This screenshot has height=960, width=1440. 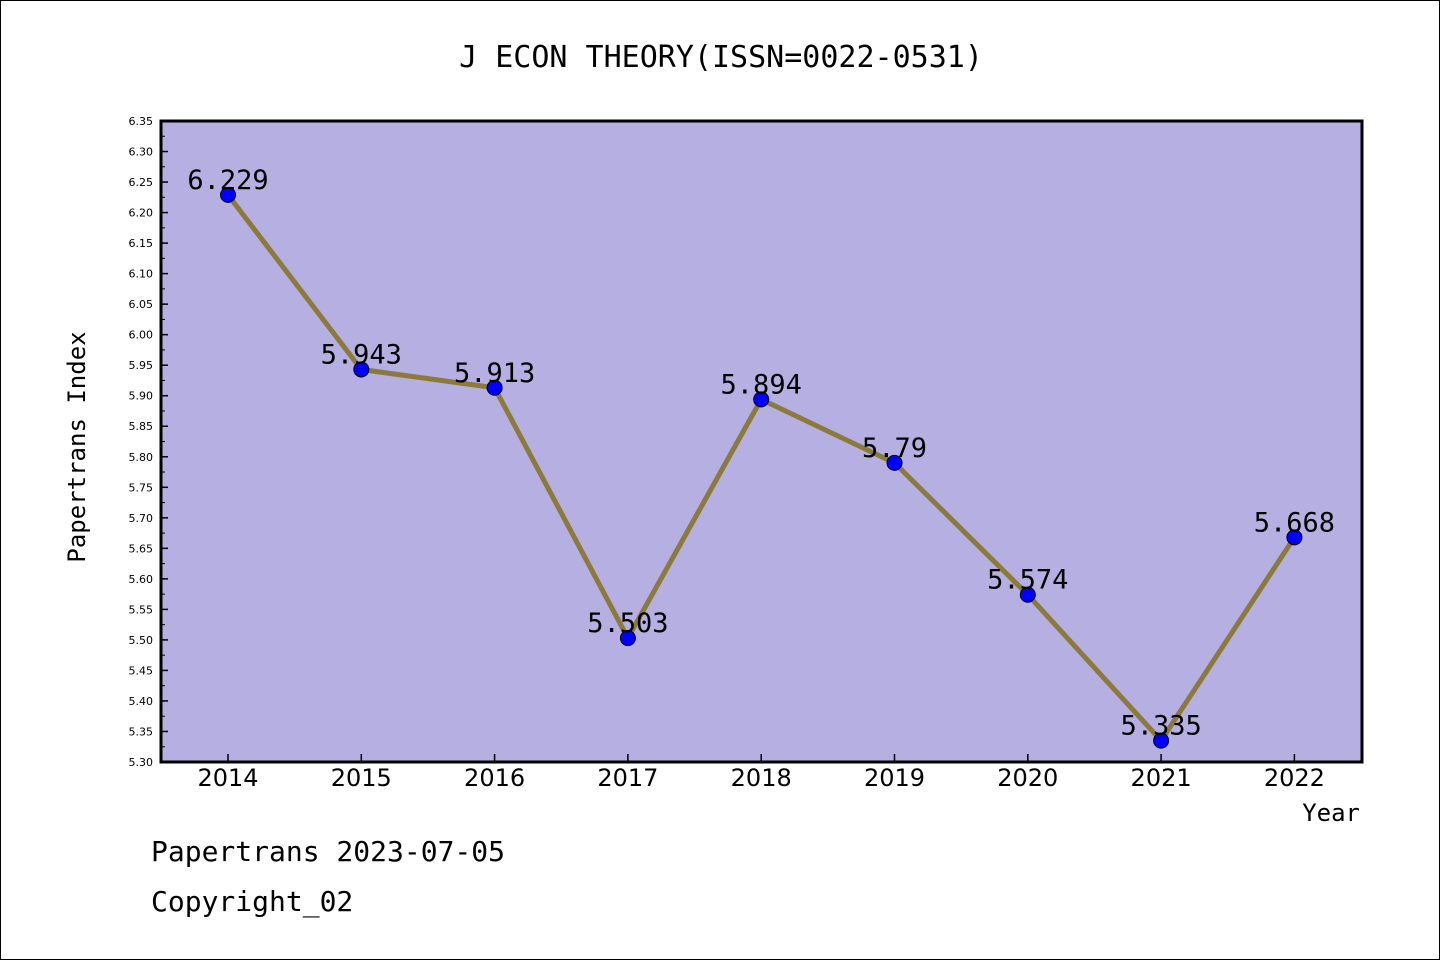 What do you see at coordinates (761, 384) in the screenshot?
I see `data-label: 5.894` at bounding box center [761, 384].